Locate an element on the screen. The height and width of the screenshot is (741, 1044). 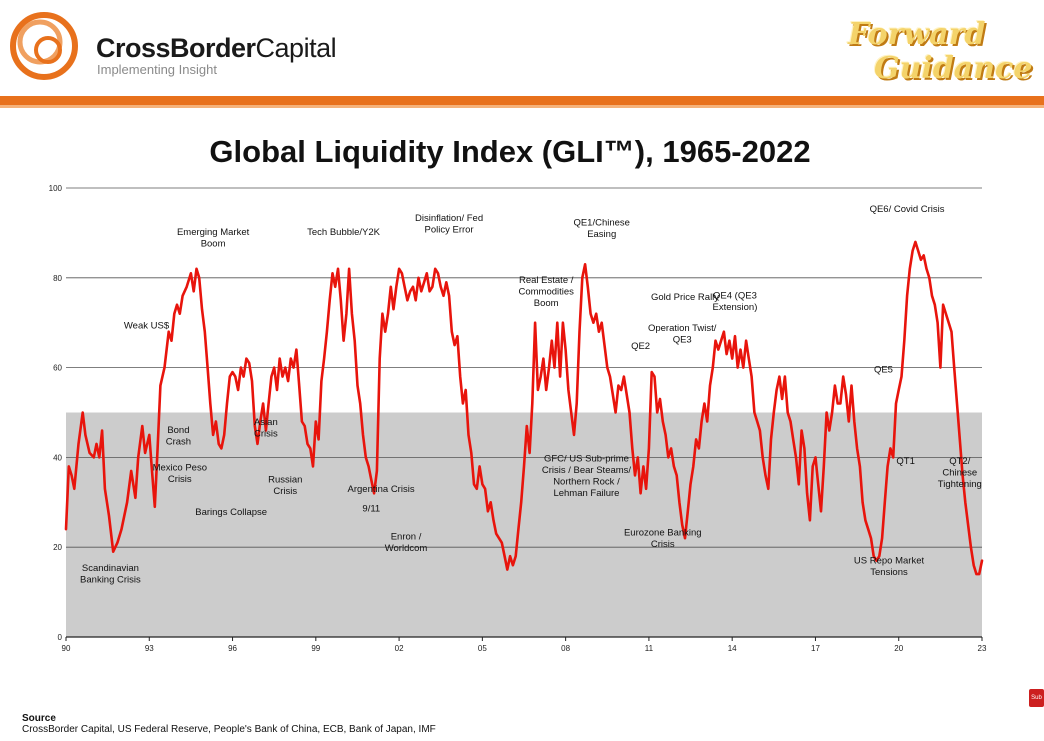
annotation-label: Emerging Market Boom is located at coordinates (213, 238).